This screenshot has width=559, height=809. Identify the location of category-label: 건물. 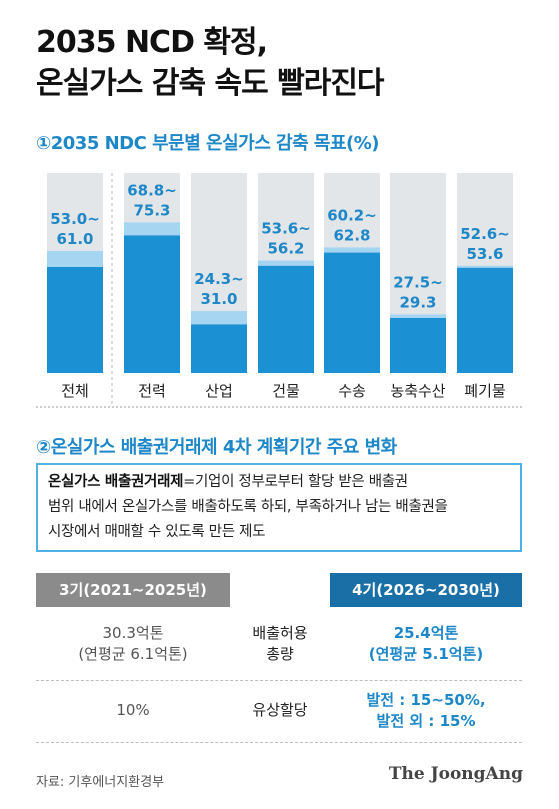
(286, 391).